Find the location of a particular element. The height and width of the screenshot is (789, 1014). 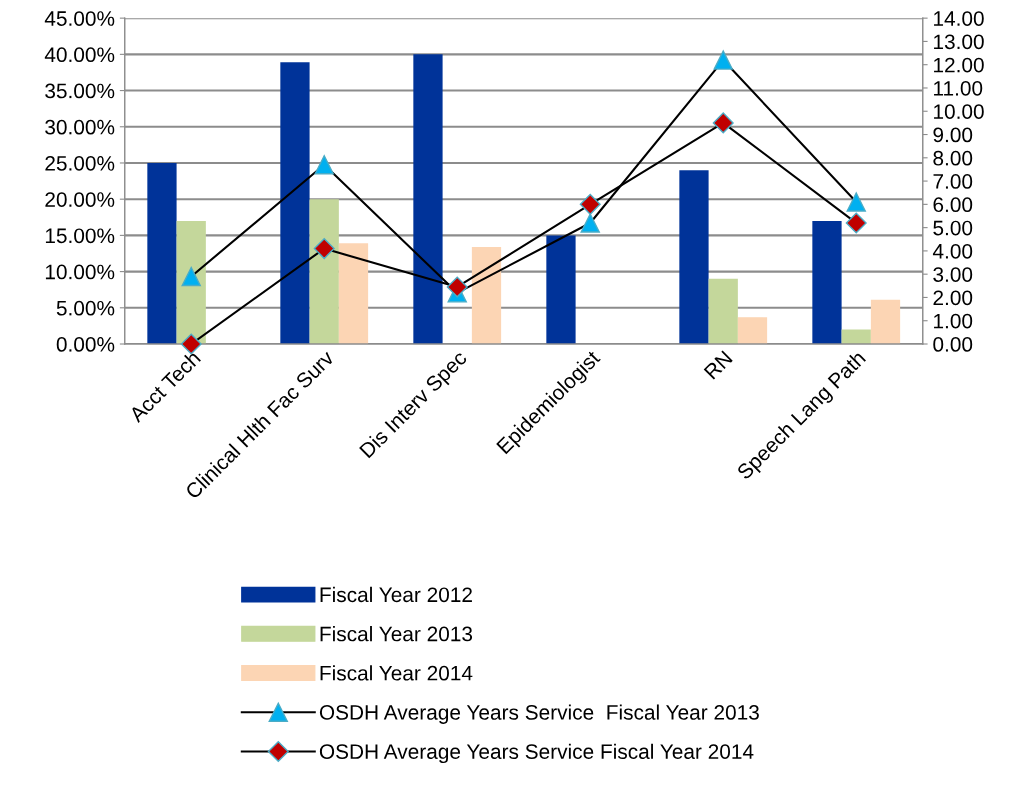

legend-label: Fiscal Year 2014 is located at coordinates (396, 673).